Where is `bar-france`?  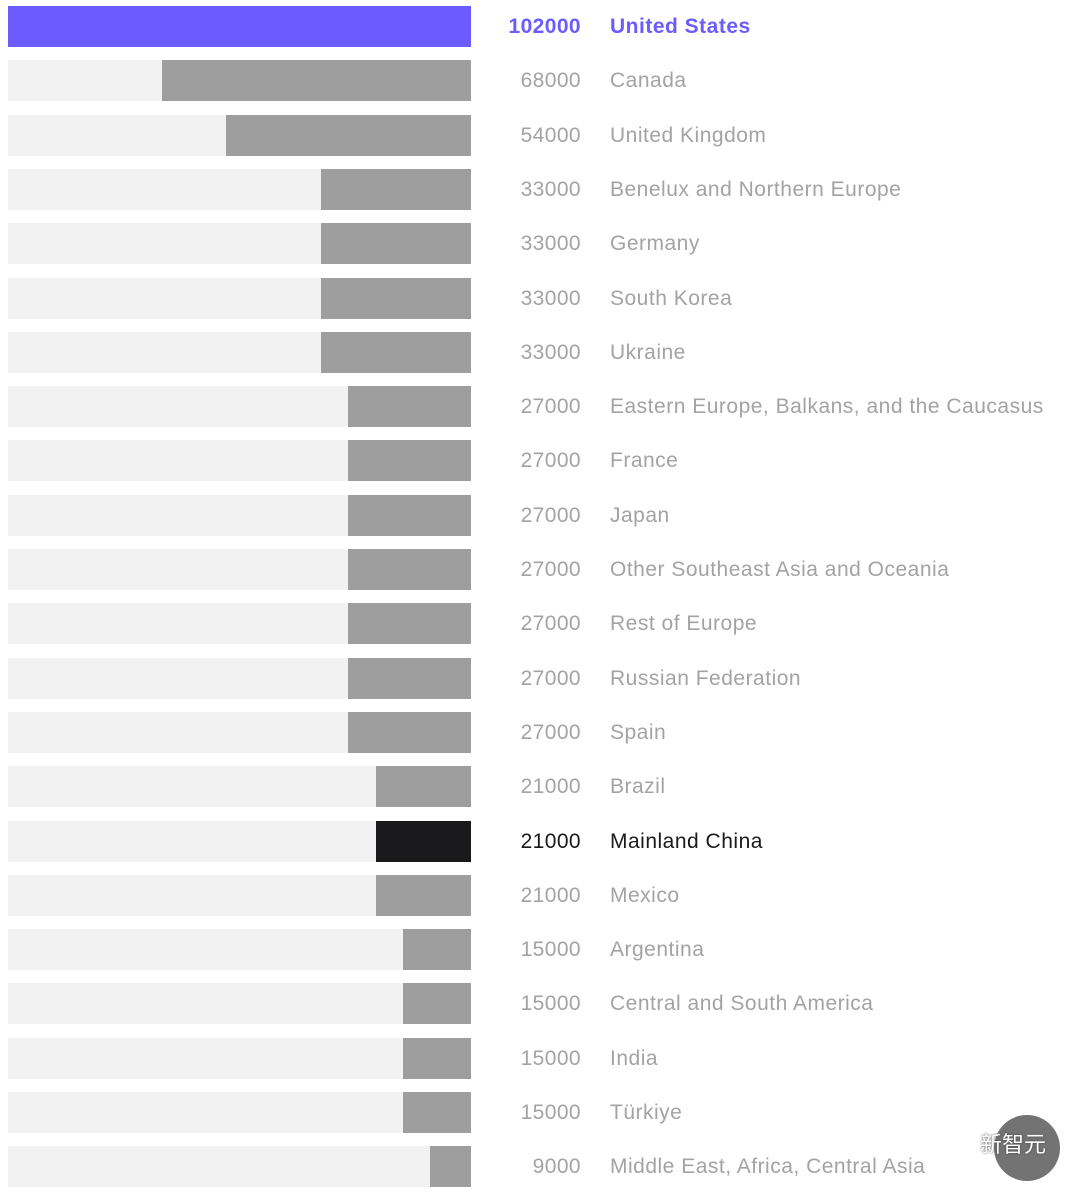 bar-france is located at coordinates (409, 460).